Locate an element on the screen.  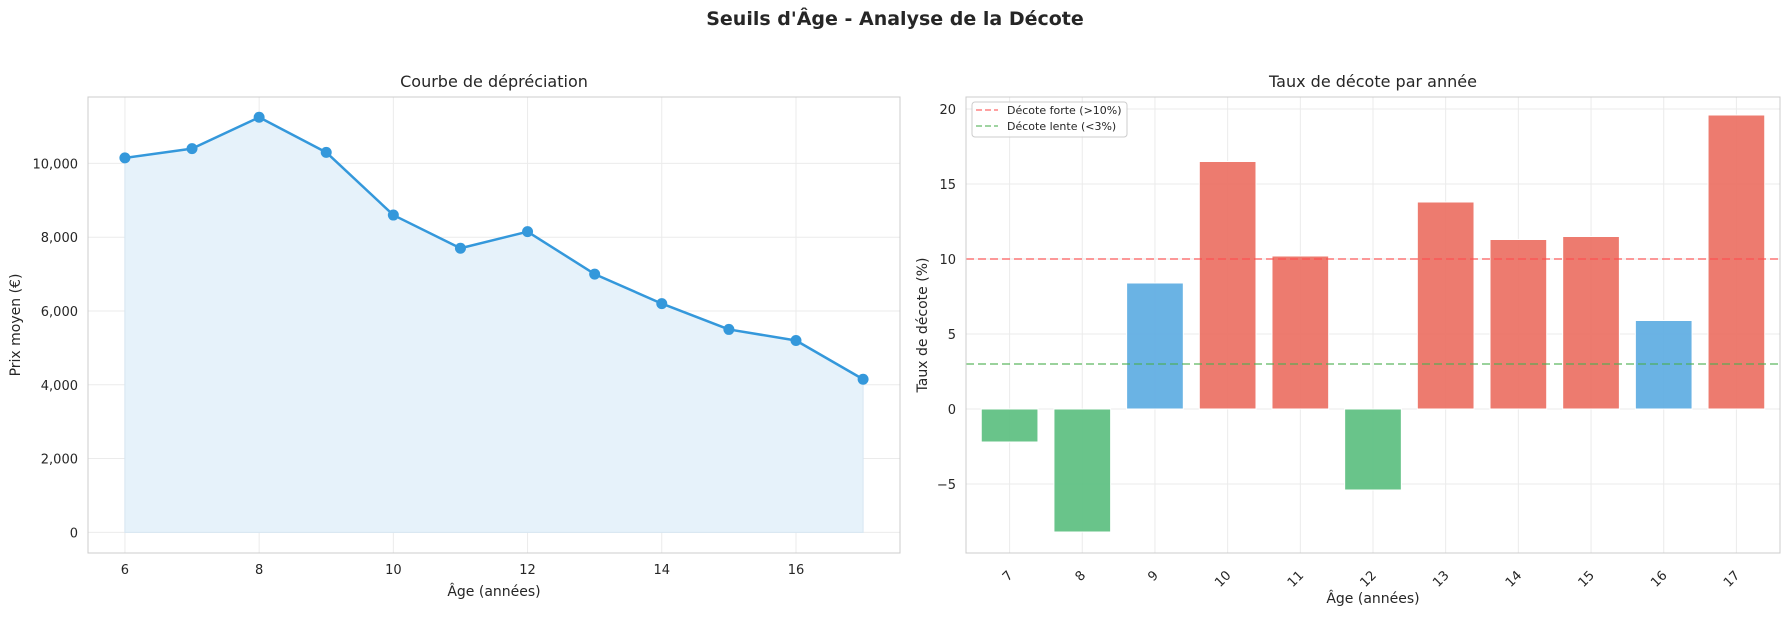
right-x-tick-label: 17 is located at coordinates (1732, 579).